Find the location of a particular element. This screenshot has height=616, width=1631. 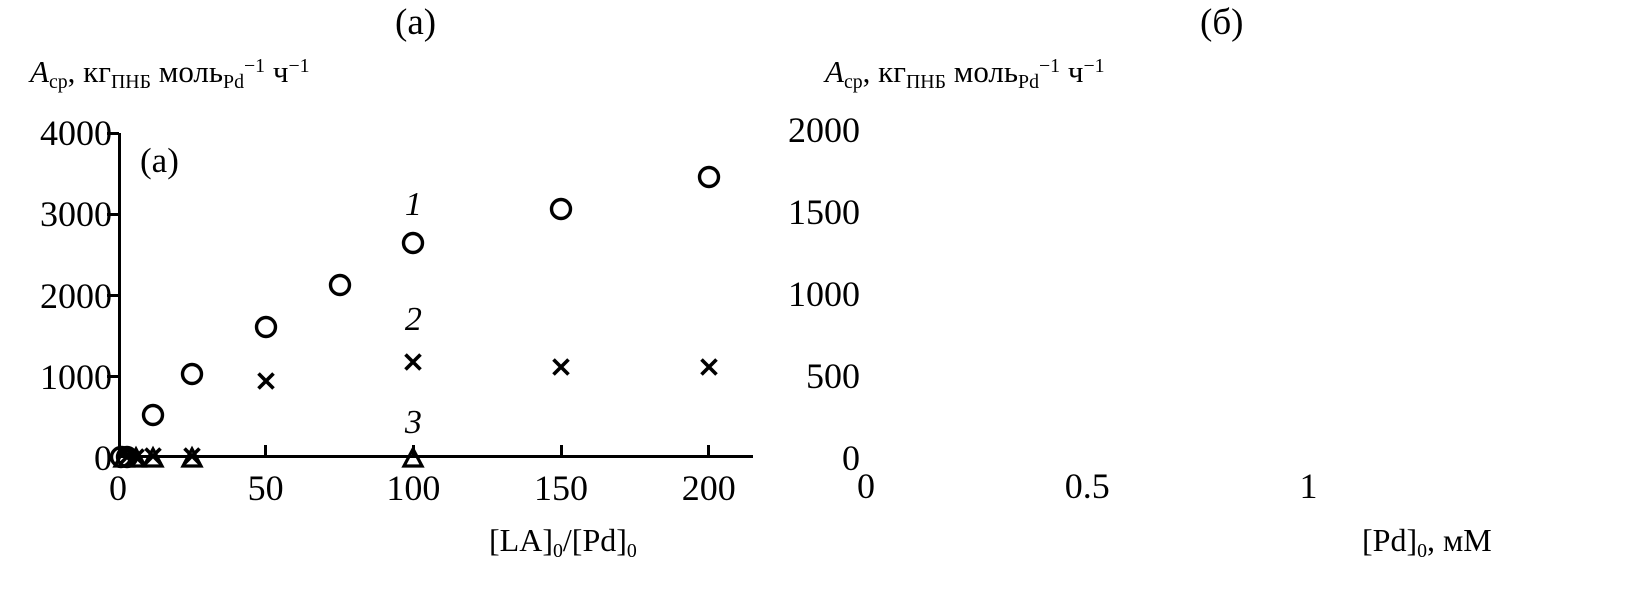

panel-a-x-axis-title: [LA]0/[Pd]0 is located at coordinates (563, 541).